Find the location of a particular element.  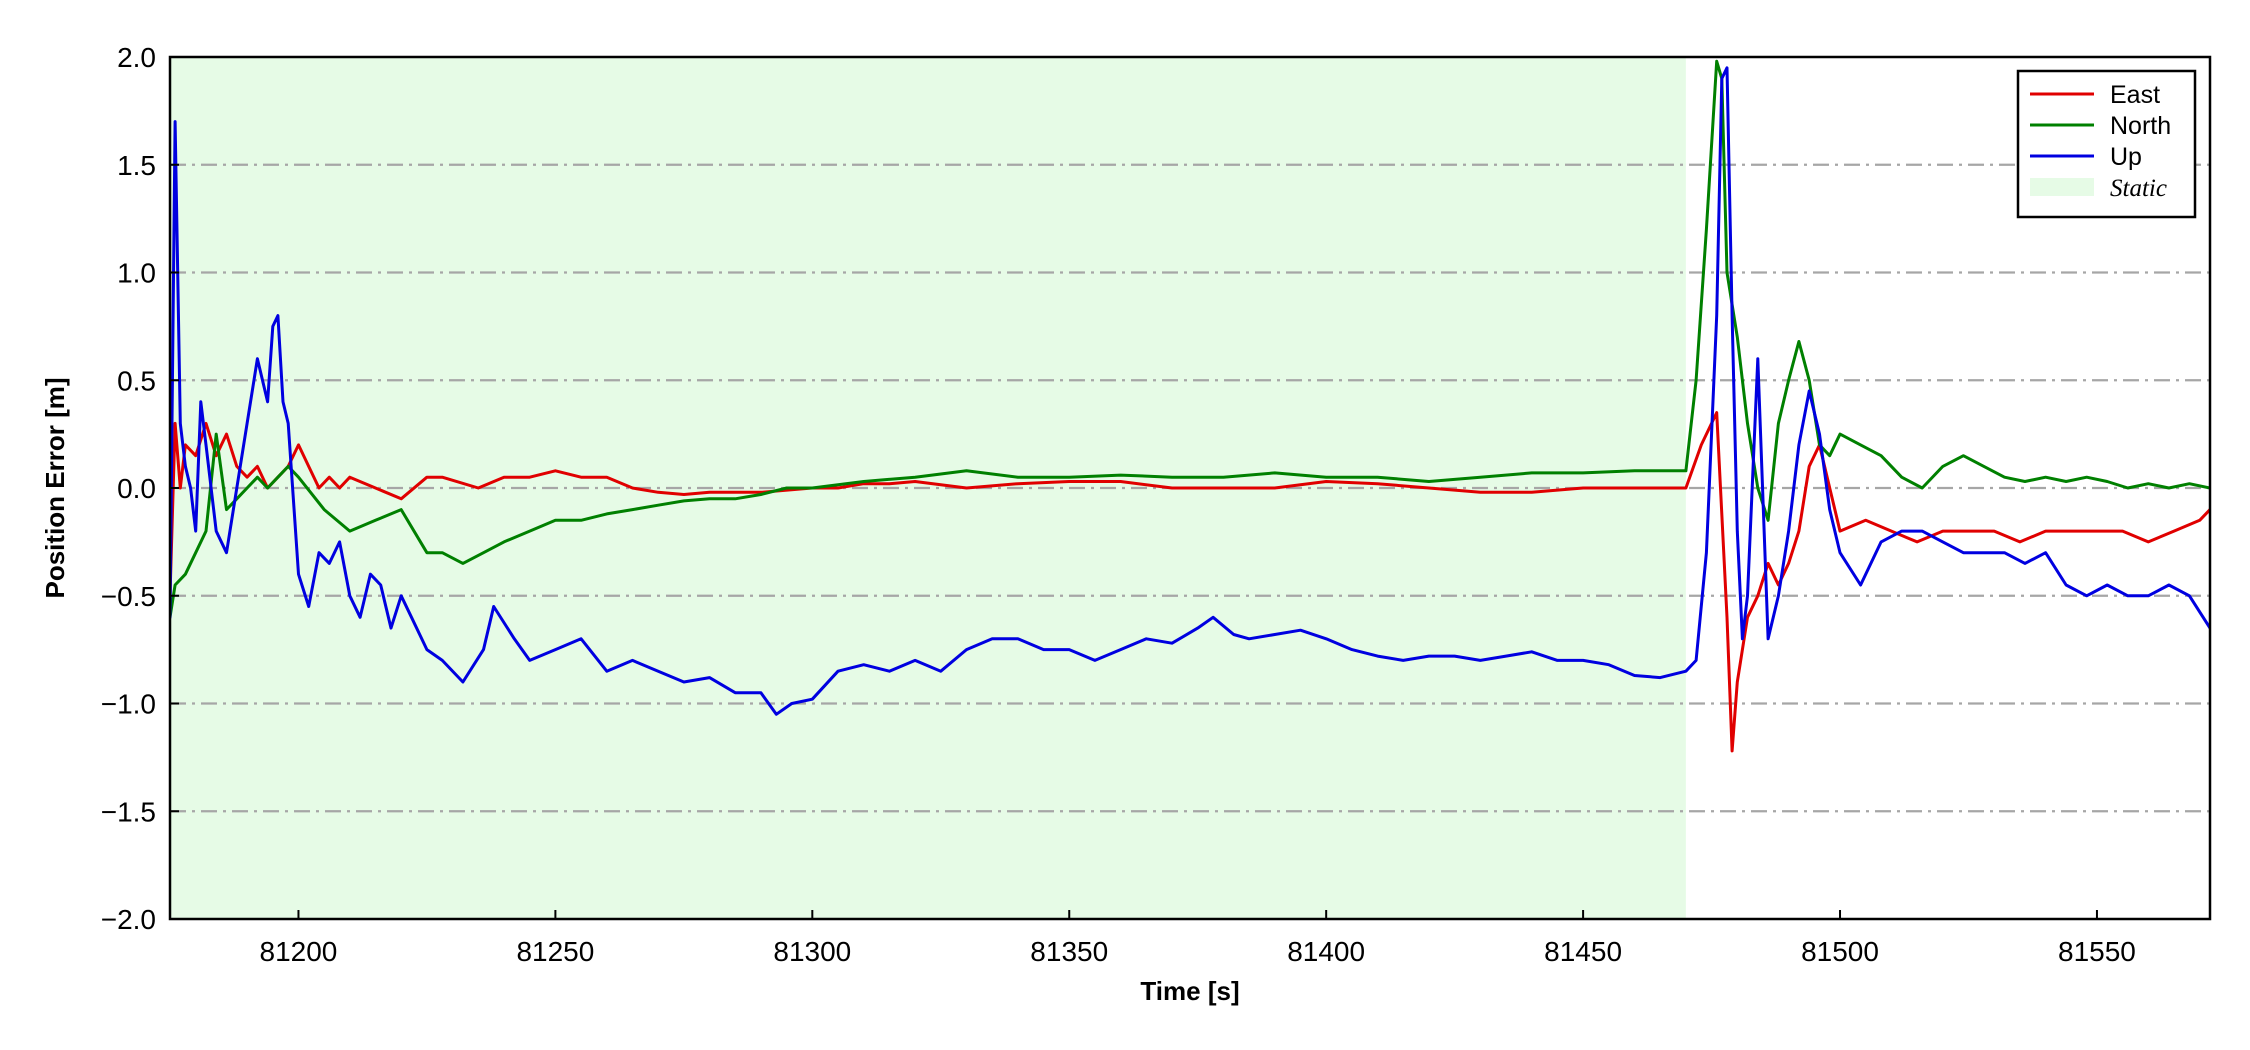

x-tick-label-5: 81450 is located at coordinates (1583, 951).